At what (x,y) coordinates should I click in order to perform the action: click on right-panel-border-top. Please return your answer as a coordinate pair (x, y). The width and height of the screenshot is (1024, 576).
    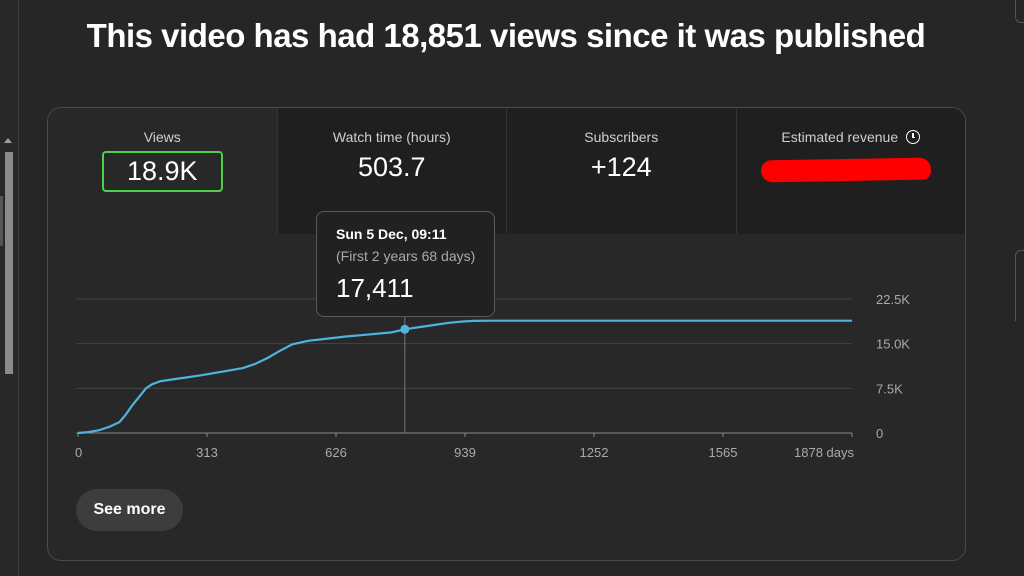
    Looking at the image, I should click on (1019, 11).